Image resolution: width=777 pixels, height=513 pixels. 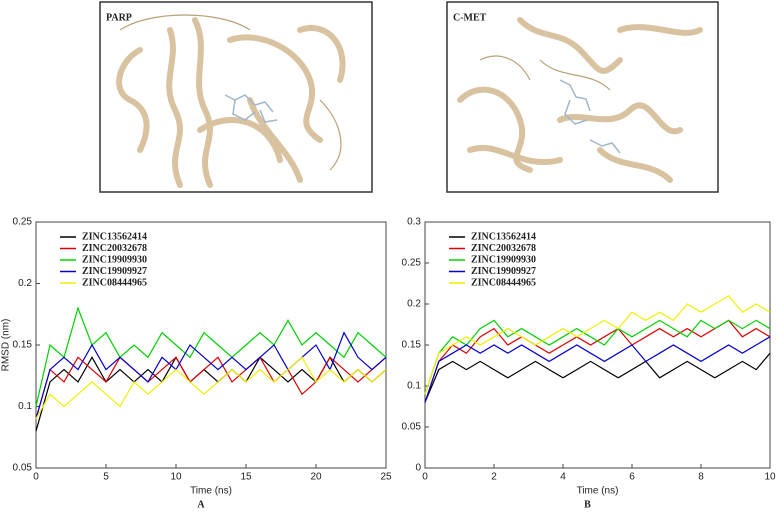 What do you see at coordinates (701, 477) in the screenshot?
I see `x-tick-label: 8` at bounding box center [701, 477].